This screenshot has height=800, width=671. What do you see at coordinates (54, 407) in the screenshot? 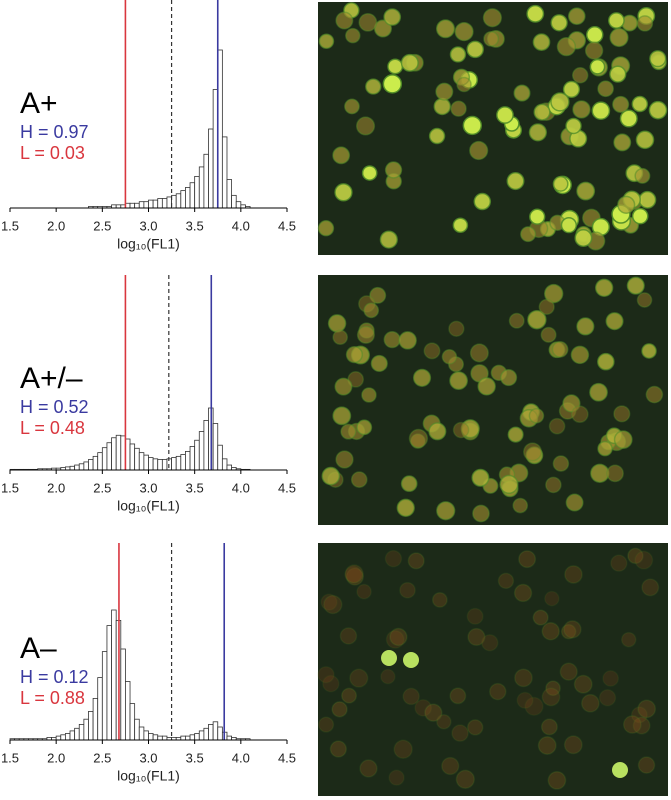
I see `annotation: H = 0.52` at bounding box center [54, 407].